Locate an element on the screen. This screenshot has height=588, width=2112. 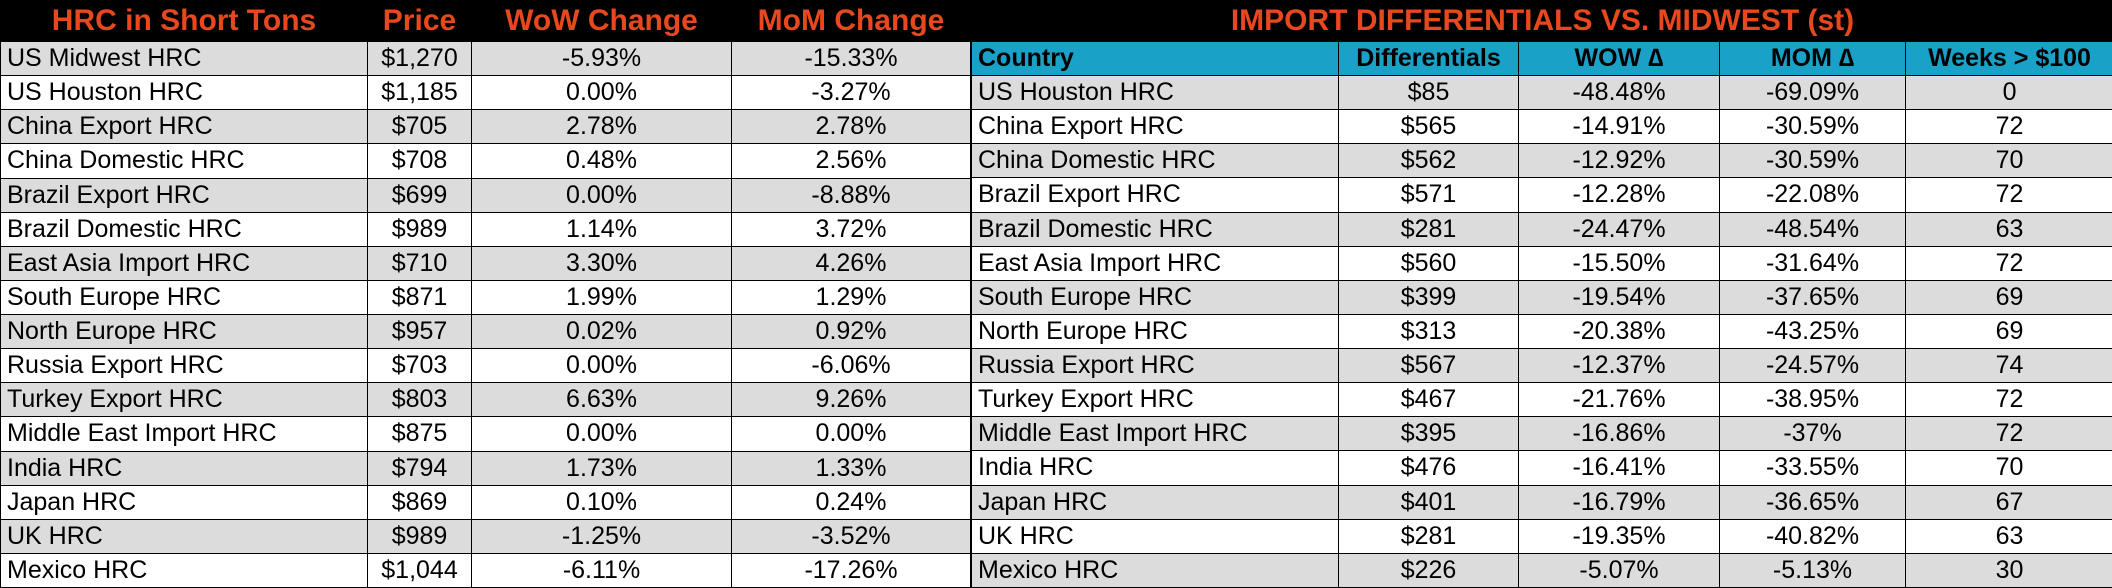
value-cell: $399 is located at coordinates (1428, 297).